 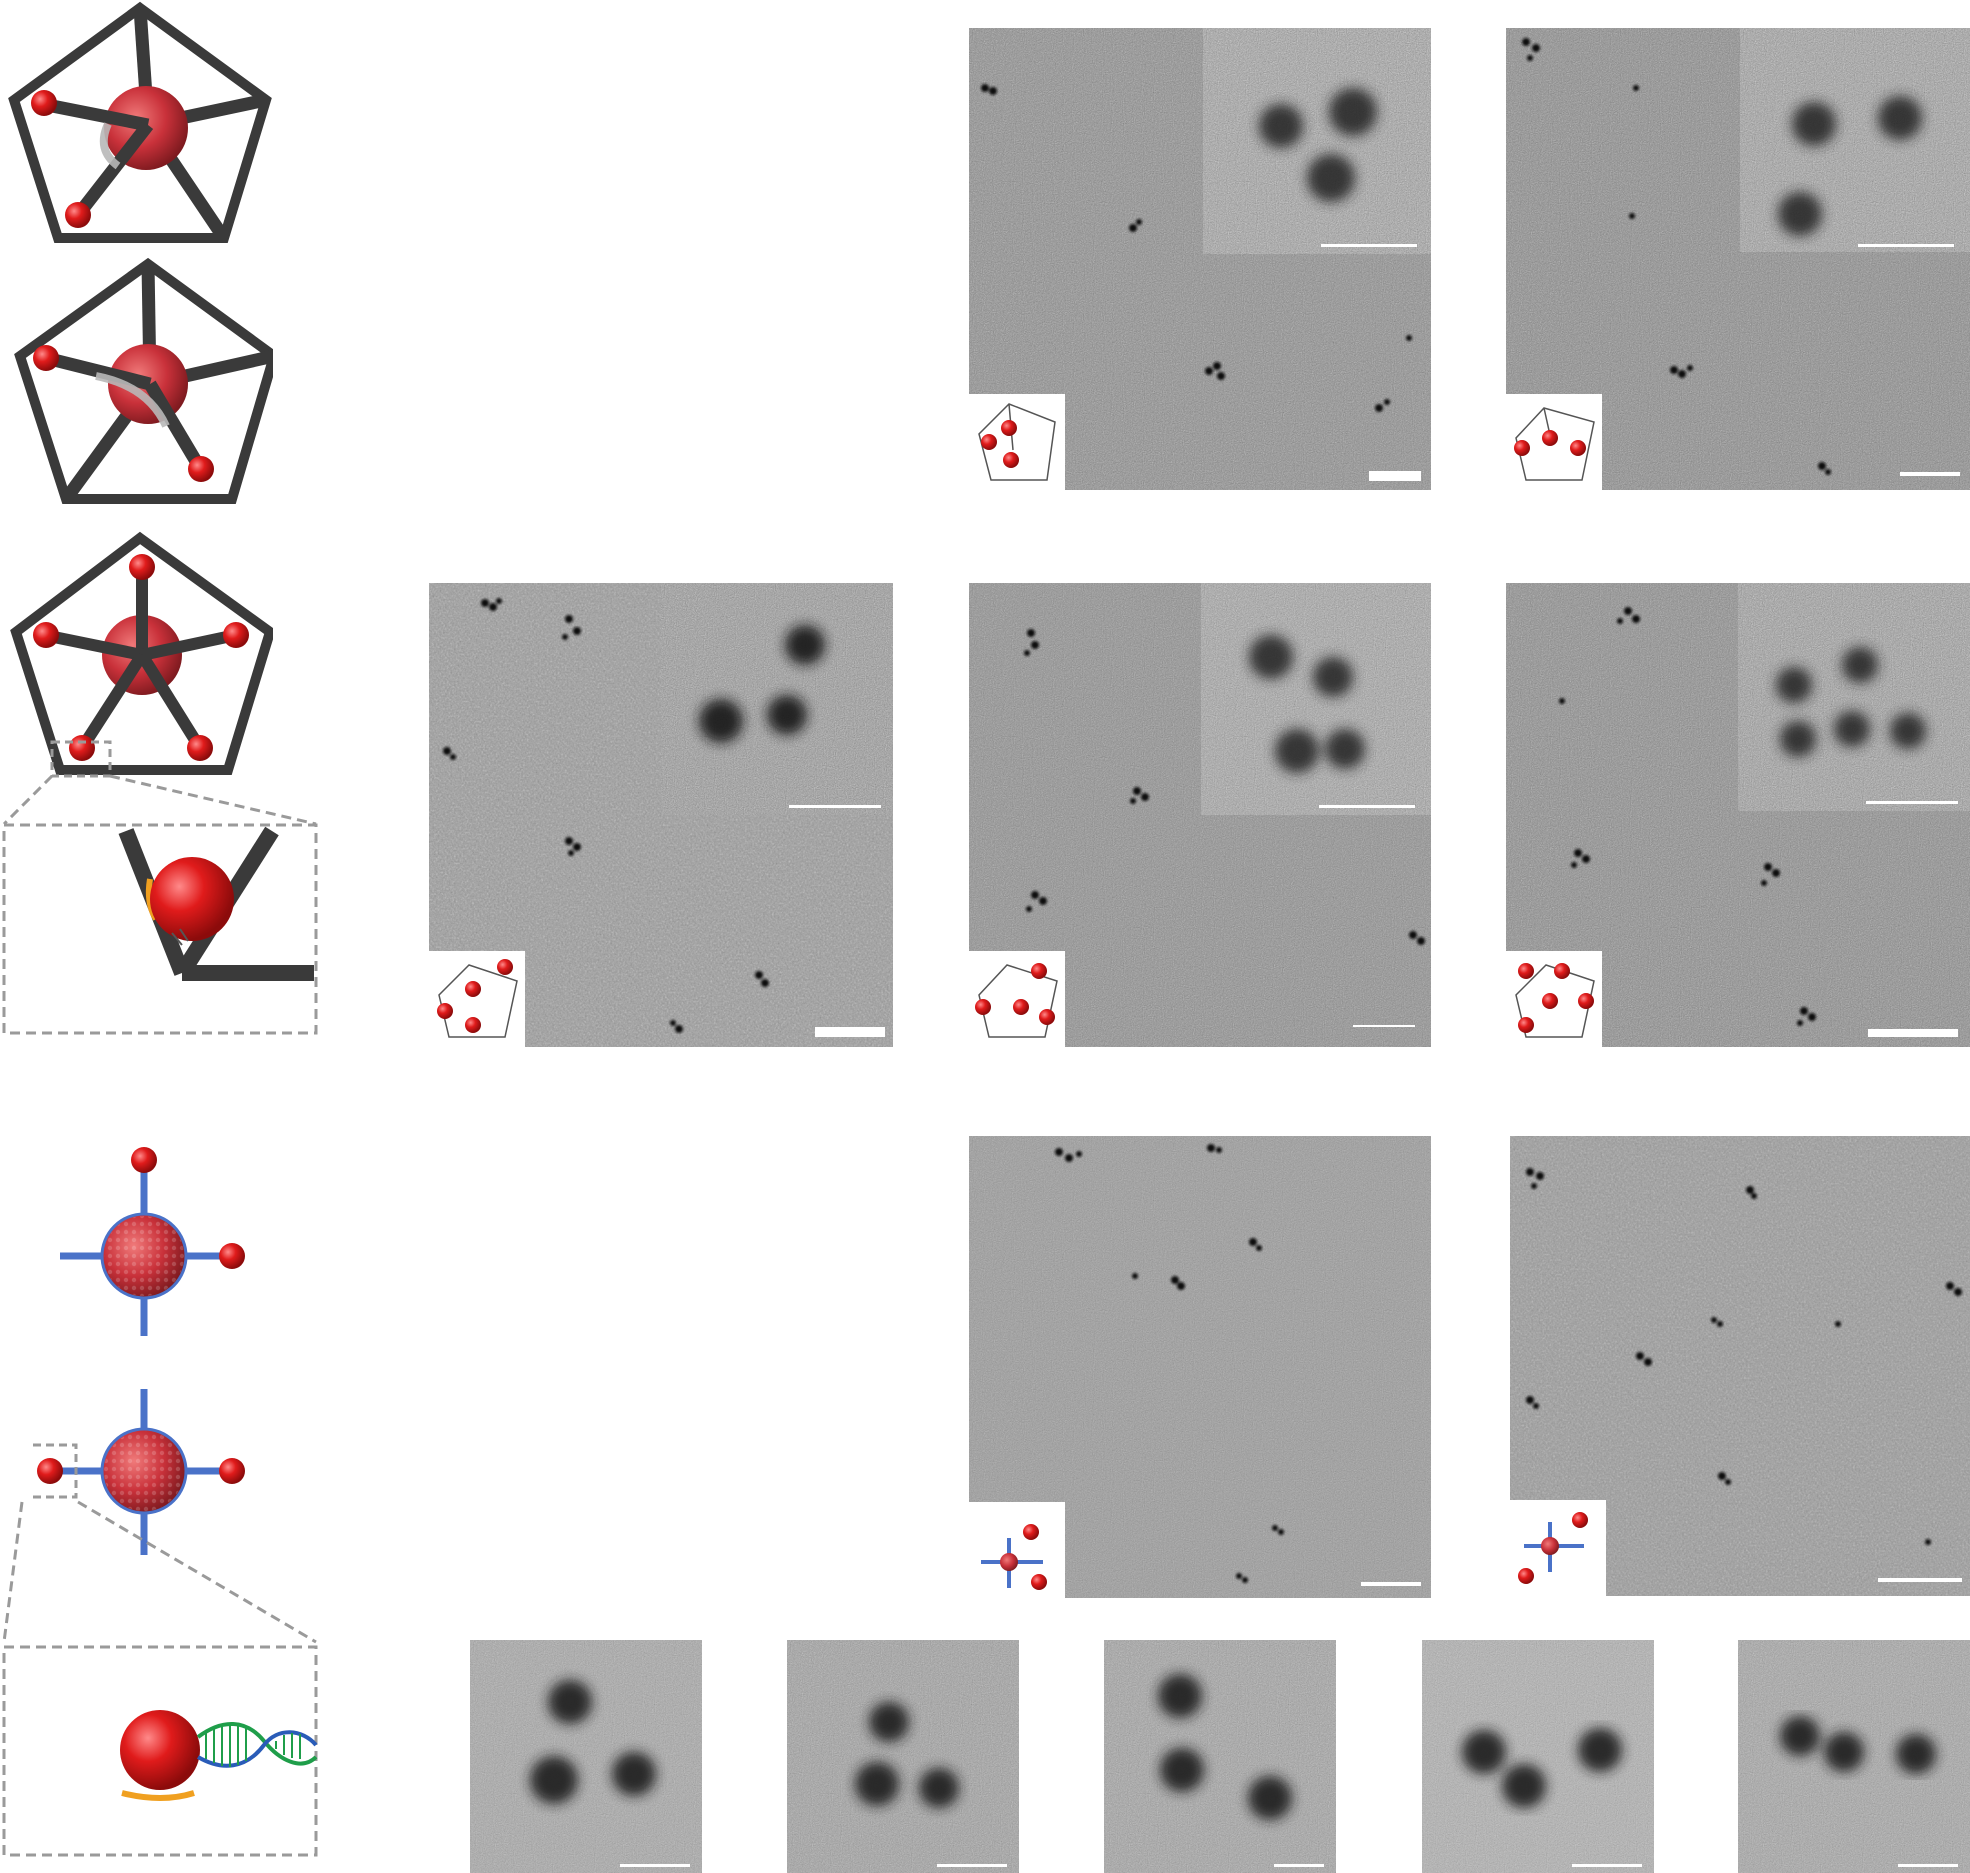 I want to click on tem-cross-dimer-b, so click(x=1740, y=1366).